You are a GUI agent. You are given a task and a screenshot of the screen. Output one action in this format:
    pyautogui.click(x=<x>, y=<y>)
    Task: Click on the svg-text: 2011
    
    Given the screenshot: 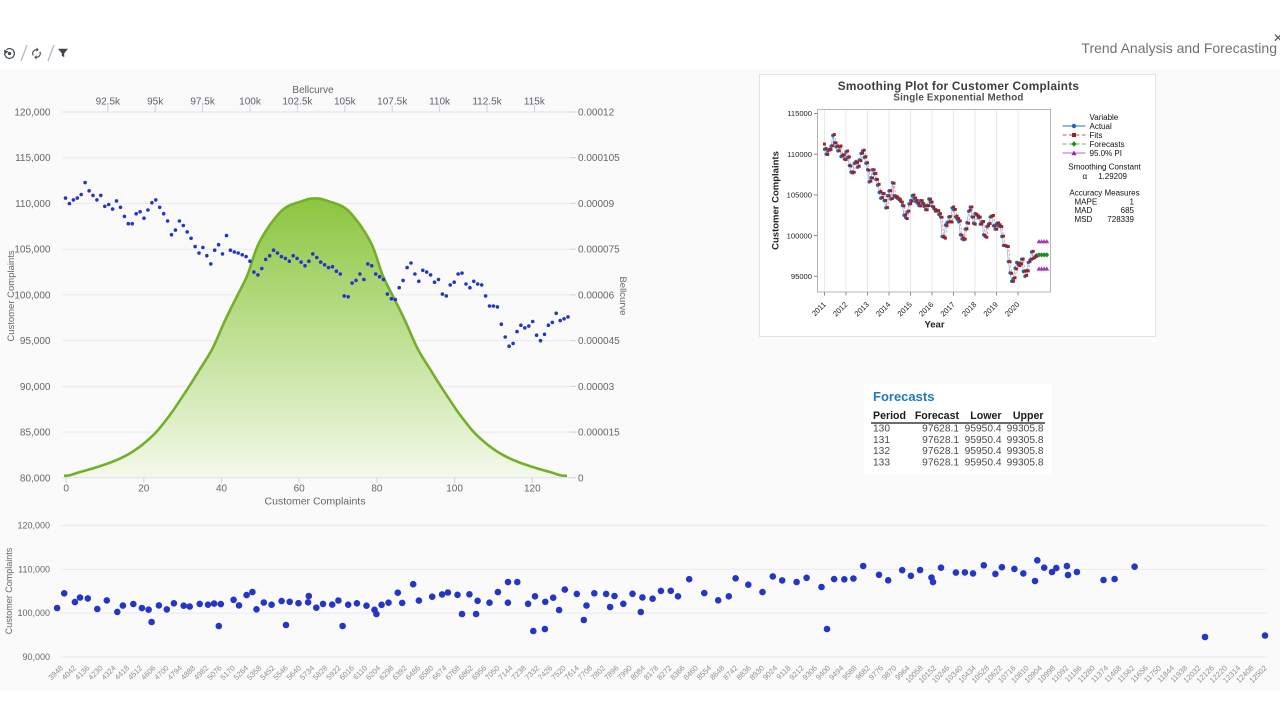 What is the action you would take?
    pyautogui.click(x=818, y=309)
    